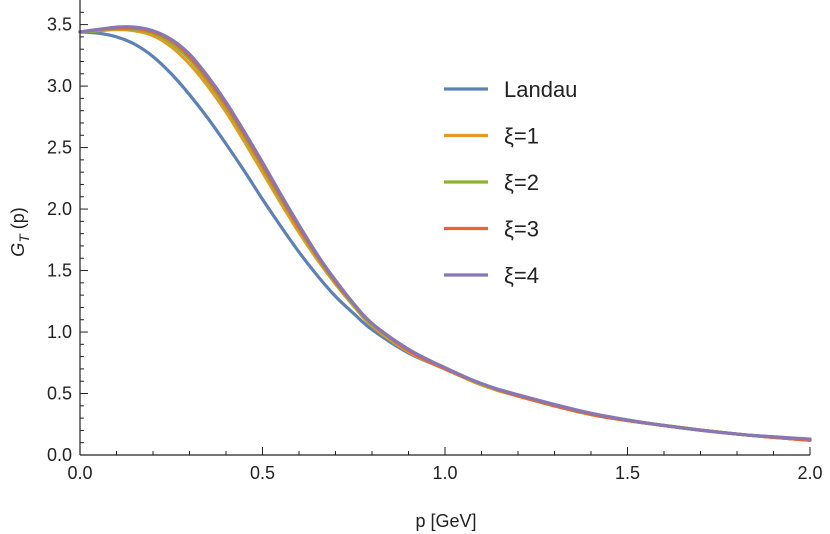  What do you see at coordinates (540, 89) in the screenshot?
I see `legend-label-0: Landau` at bounding box center [540, 89].